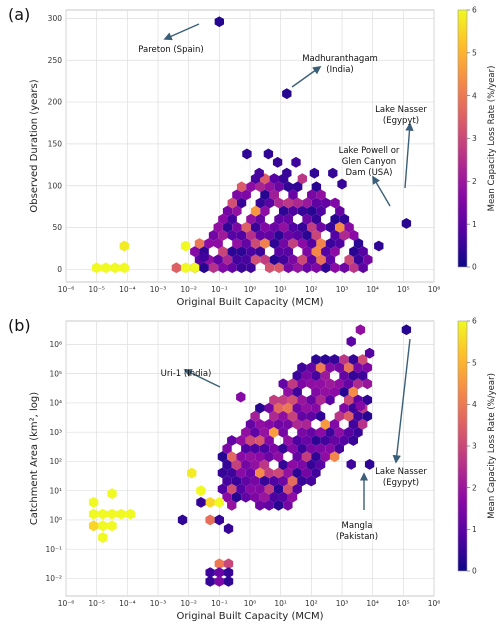 This screenshot has height=624, width=500. I want to click on y-tick-label: 10⁻², so click(53, 578).